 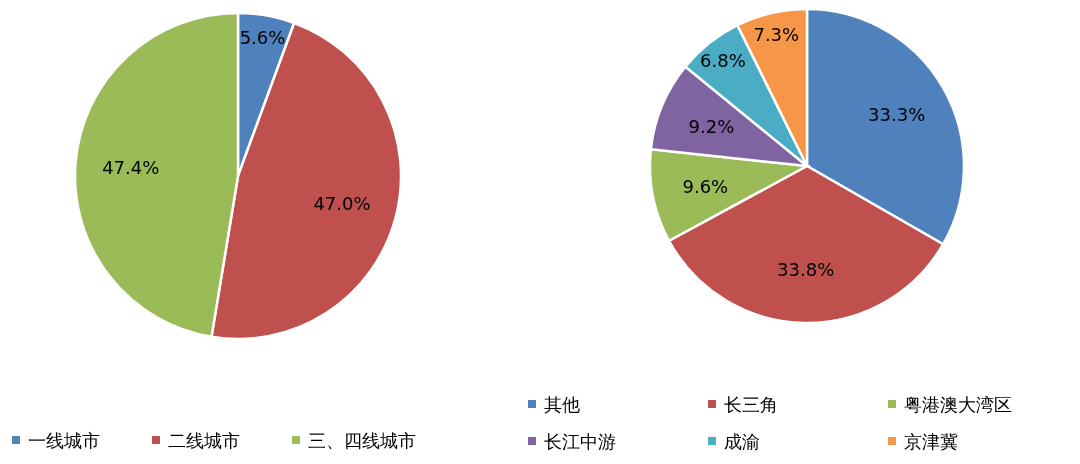 I want to click on legend-label: 京津冀, so click(x=931, y=441).